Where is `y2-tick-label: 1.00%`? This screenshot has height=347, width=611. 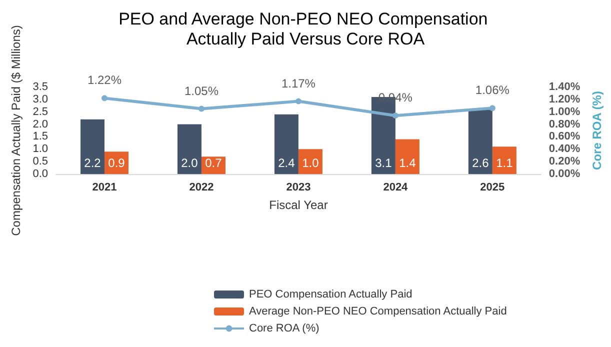 y2-tick-label: 1.00% is located at coordinates (564, 112).